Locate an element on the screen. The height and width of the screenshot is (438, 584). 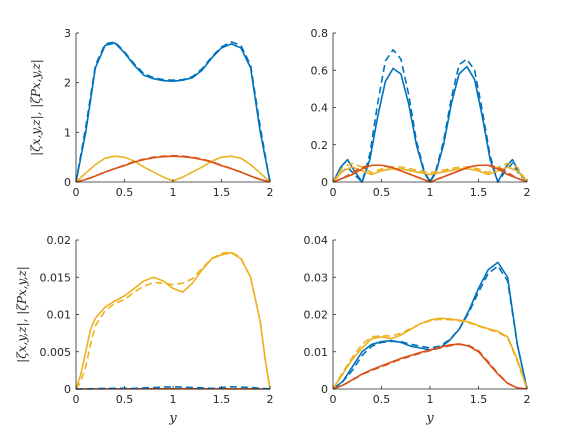
y-tick-label: 0.4 is located at coordinates (320, 108).